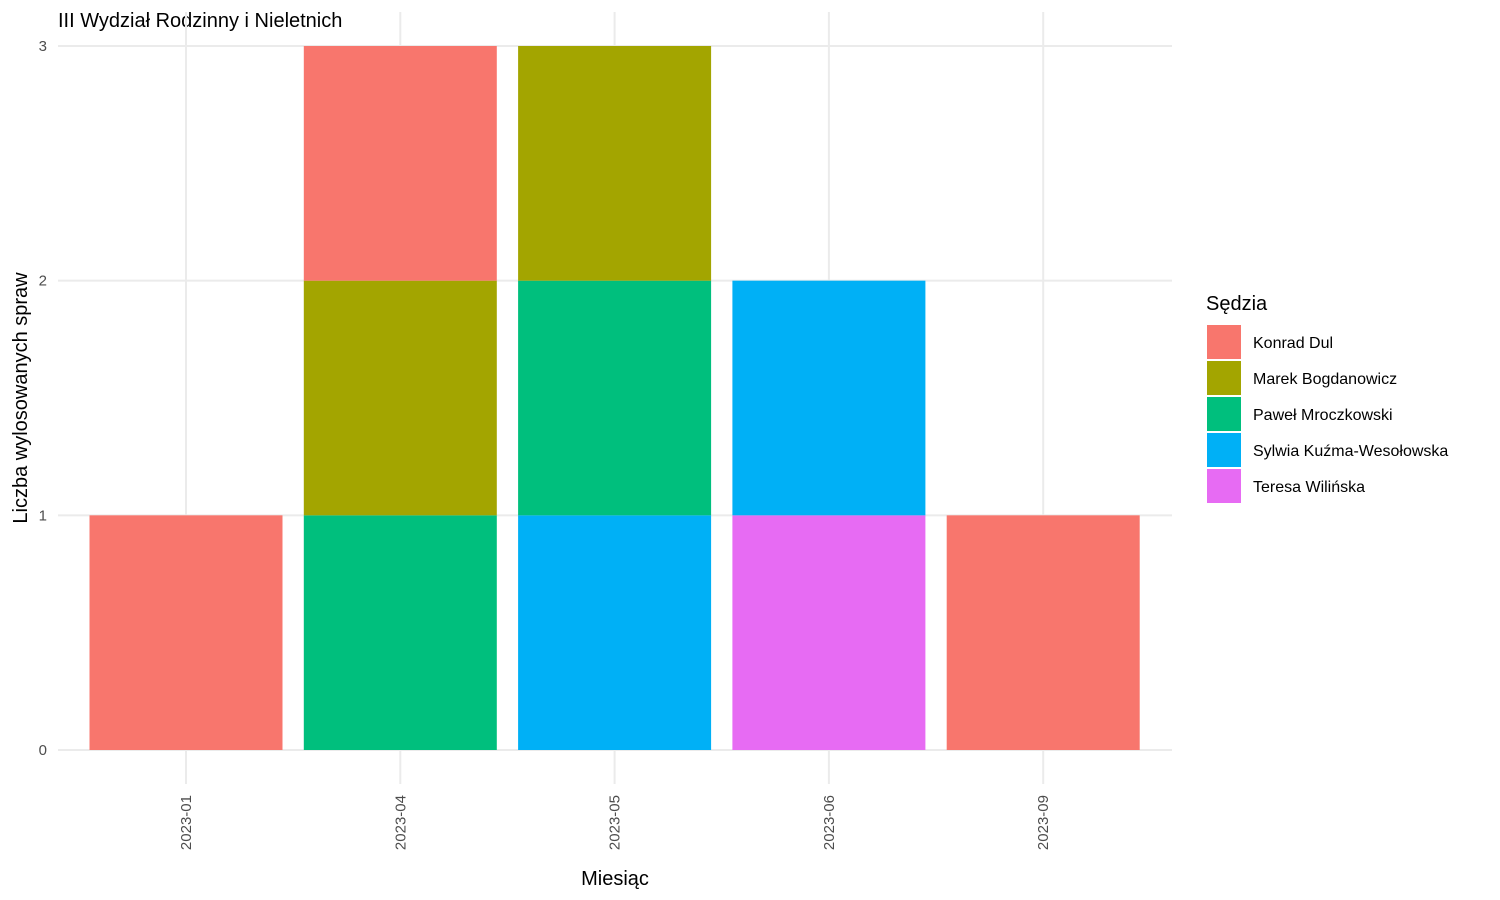  Describe the element at coordinates (615, 879) in the screenshot. I see `x-axis-title: Miesiąc` at that location.